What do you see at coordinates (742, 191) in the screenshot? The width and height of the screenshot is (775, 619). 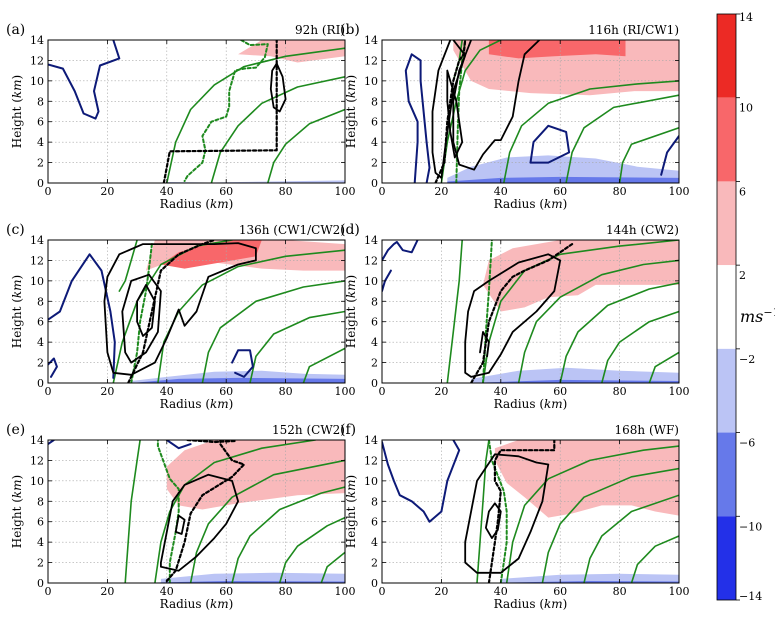 I see `colorbar-tick-label: 6` at bounding box center [742, 191].